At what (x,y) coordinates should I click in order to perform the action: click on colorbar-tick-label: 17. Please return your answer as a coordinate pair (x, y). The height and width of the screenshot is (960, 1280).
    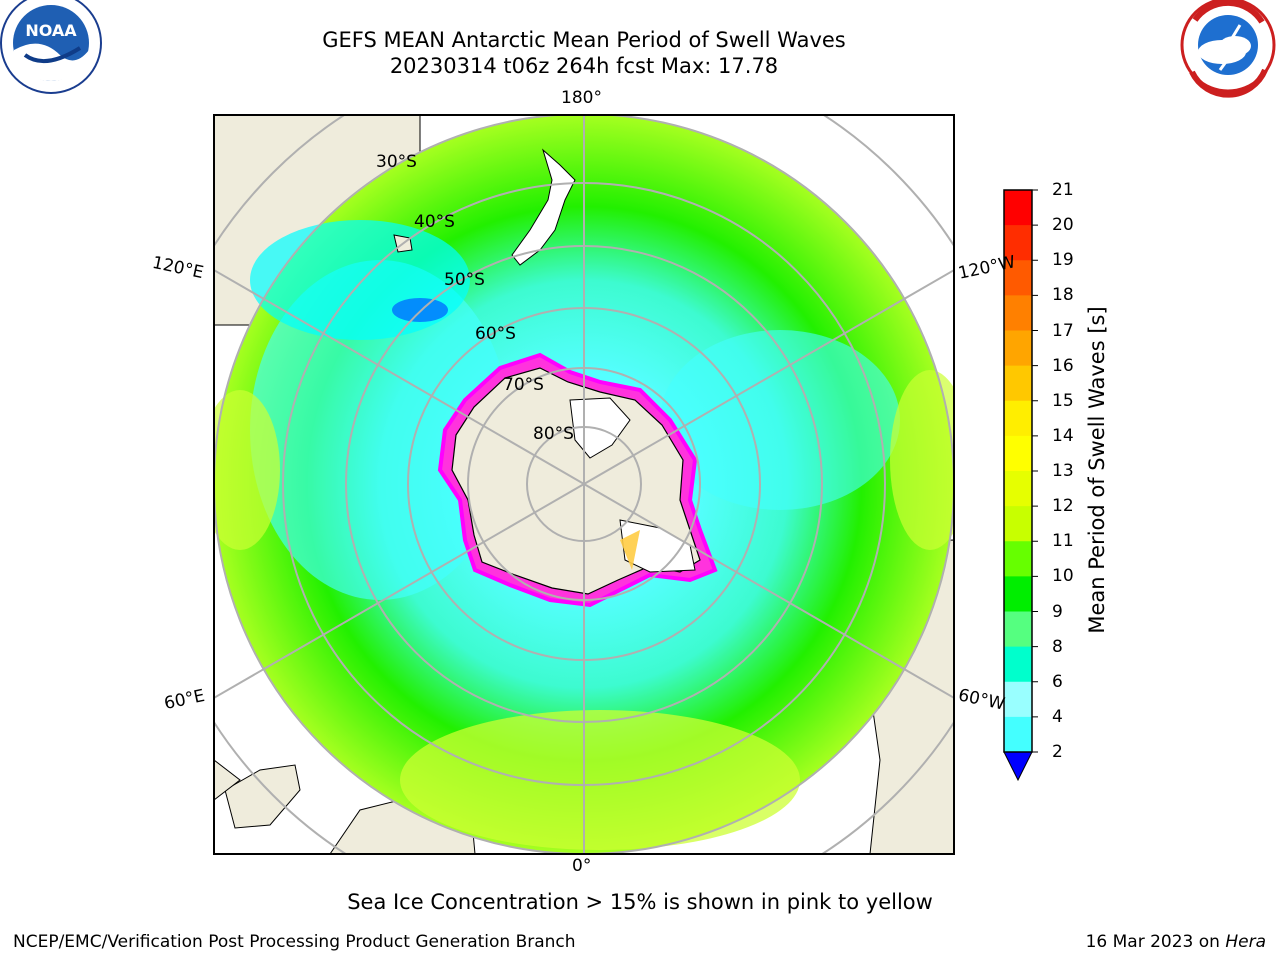
    Looking at the image, I should click on (1063, 330).